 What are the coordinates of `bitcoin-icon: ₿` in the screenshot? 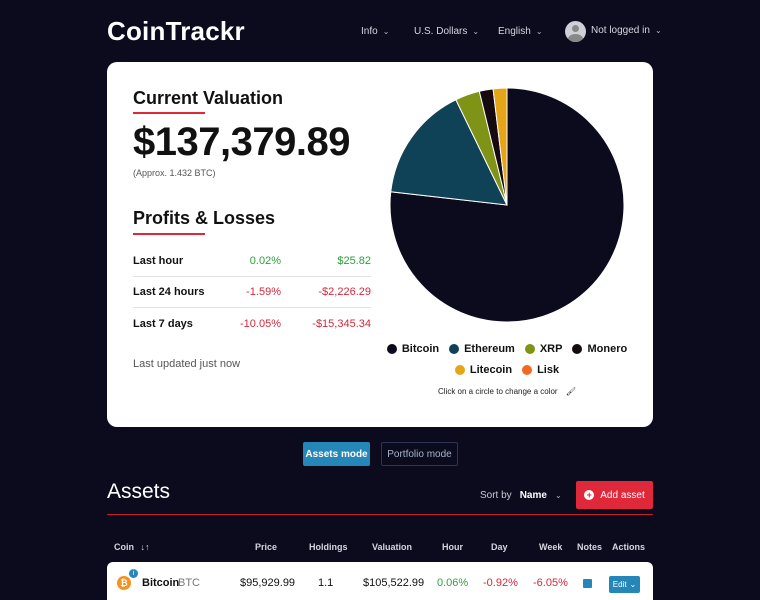 It's located at (124, 583).